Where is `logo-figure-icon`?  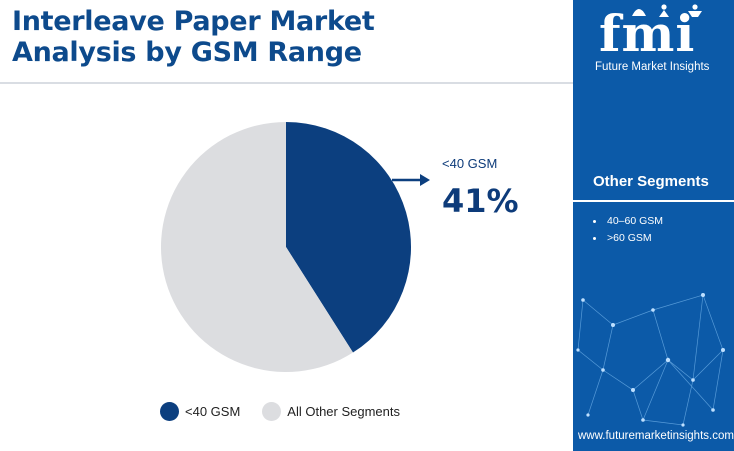 logo-figure-icon is located at coordinates (695, 10).